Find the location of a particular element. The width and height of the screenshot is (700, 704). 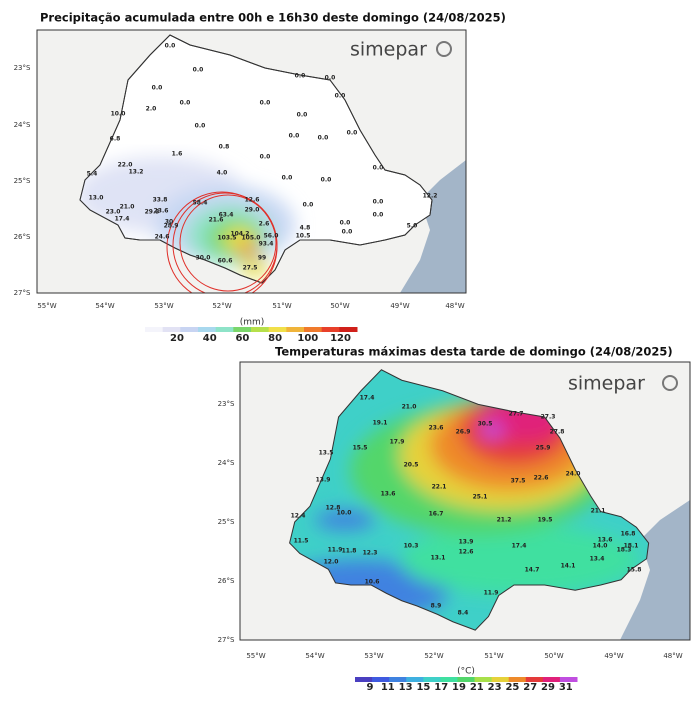

station-value: 37.5 is located at coordinates (518, 481).